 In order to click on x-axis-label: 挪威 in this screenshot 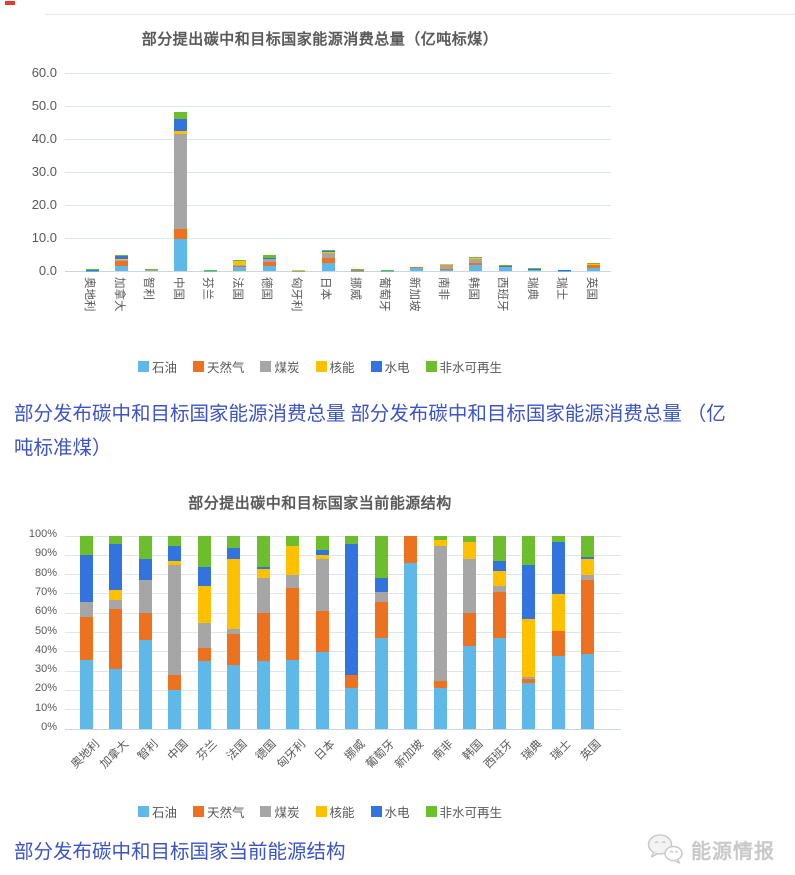, I will do `click(354, 288)`.